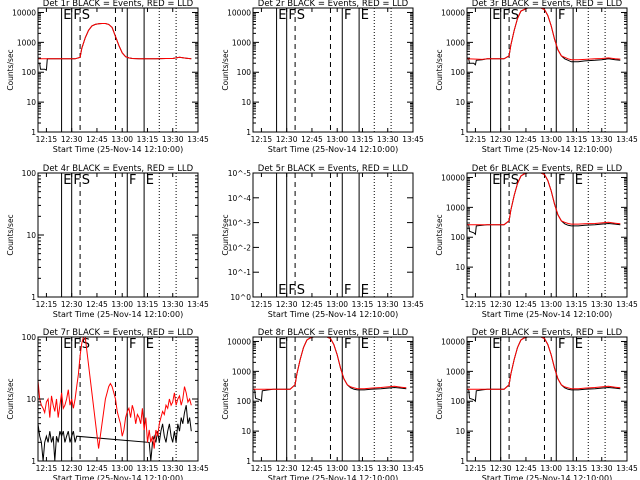 This screenshot has height=480, width=640. What do you see at coordinates (114, 392) in the screenshot?
I see `series-lld-line` at bounding box center [114, 392].